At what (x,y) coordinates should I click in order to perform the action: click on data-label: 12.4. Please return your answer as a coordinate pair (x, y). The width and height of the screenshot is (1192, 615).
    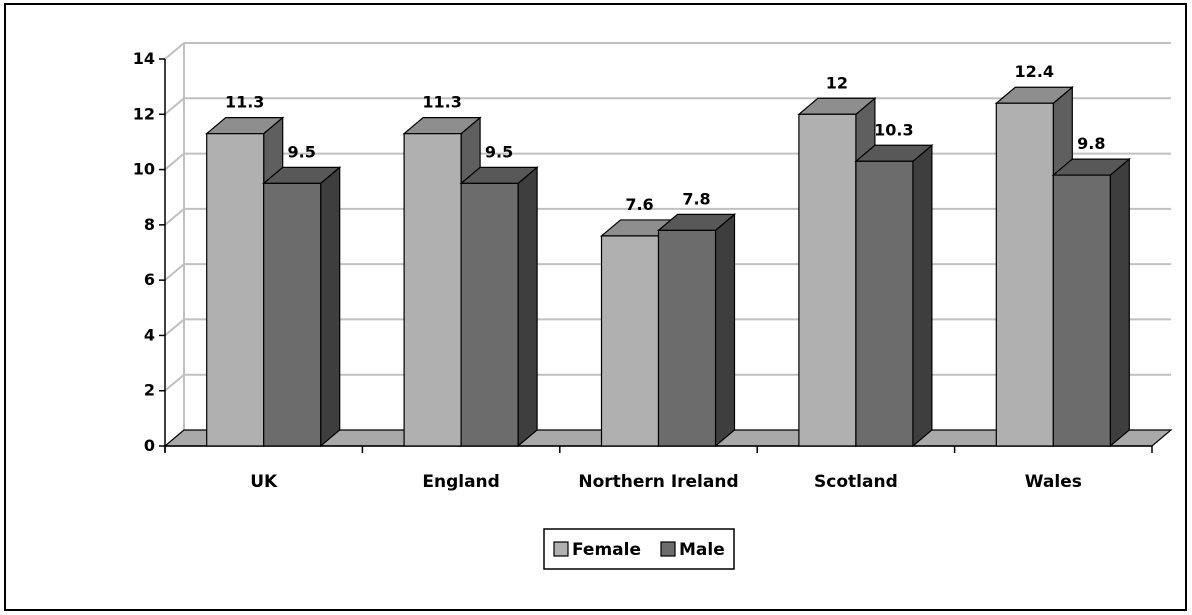
    Looking at the image, I should click on (1034, 71).